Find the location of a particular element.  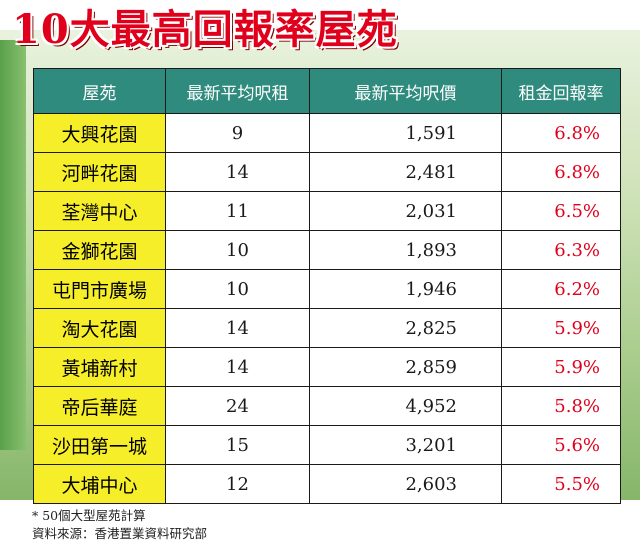

table-row: 大興花園 9 1,591 6.8% is located at coordinates (327, 133).